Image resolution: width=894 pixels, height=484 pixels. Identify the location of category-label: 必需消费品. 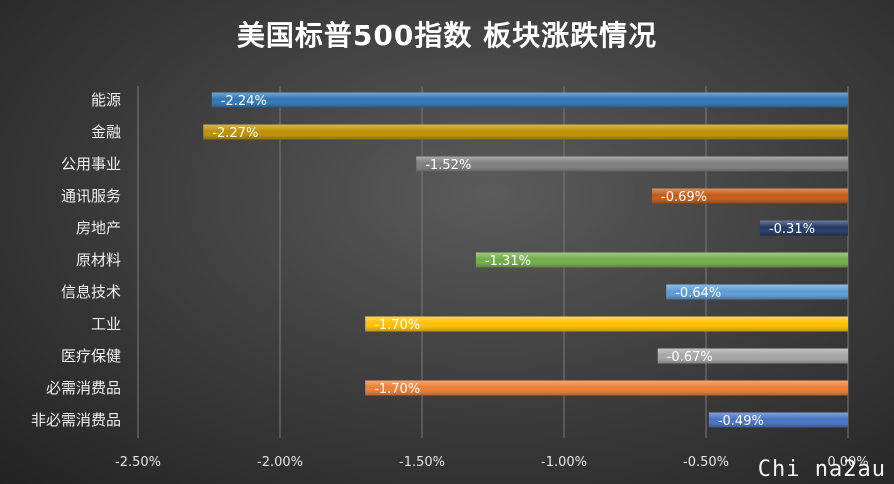
(83, 388).